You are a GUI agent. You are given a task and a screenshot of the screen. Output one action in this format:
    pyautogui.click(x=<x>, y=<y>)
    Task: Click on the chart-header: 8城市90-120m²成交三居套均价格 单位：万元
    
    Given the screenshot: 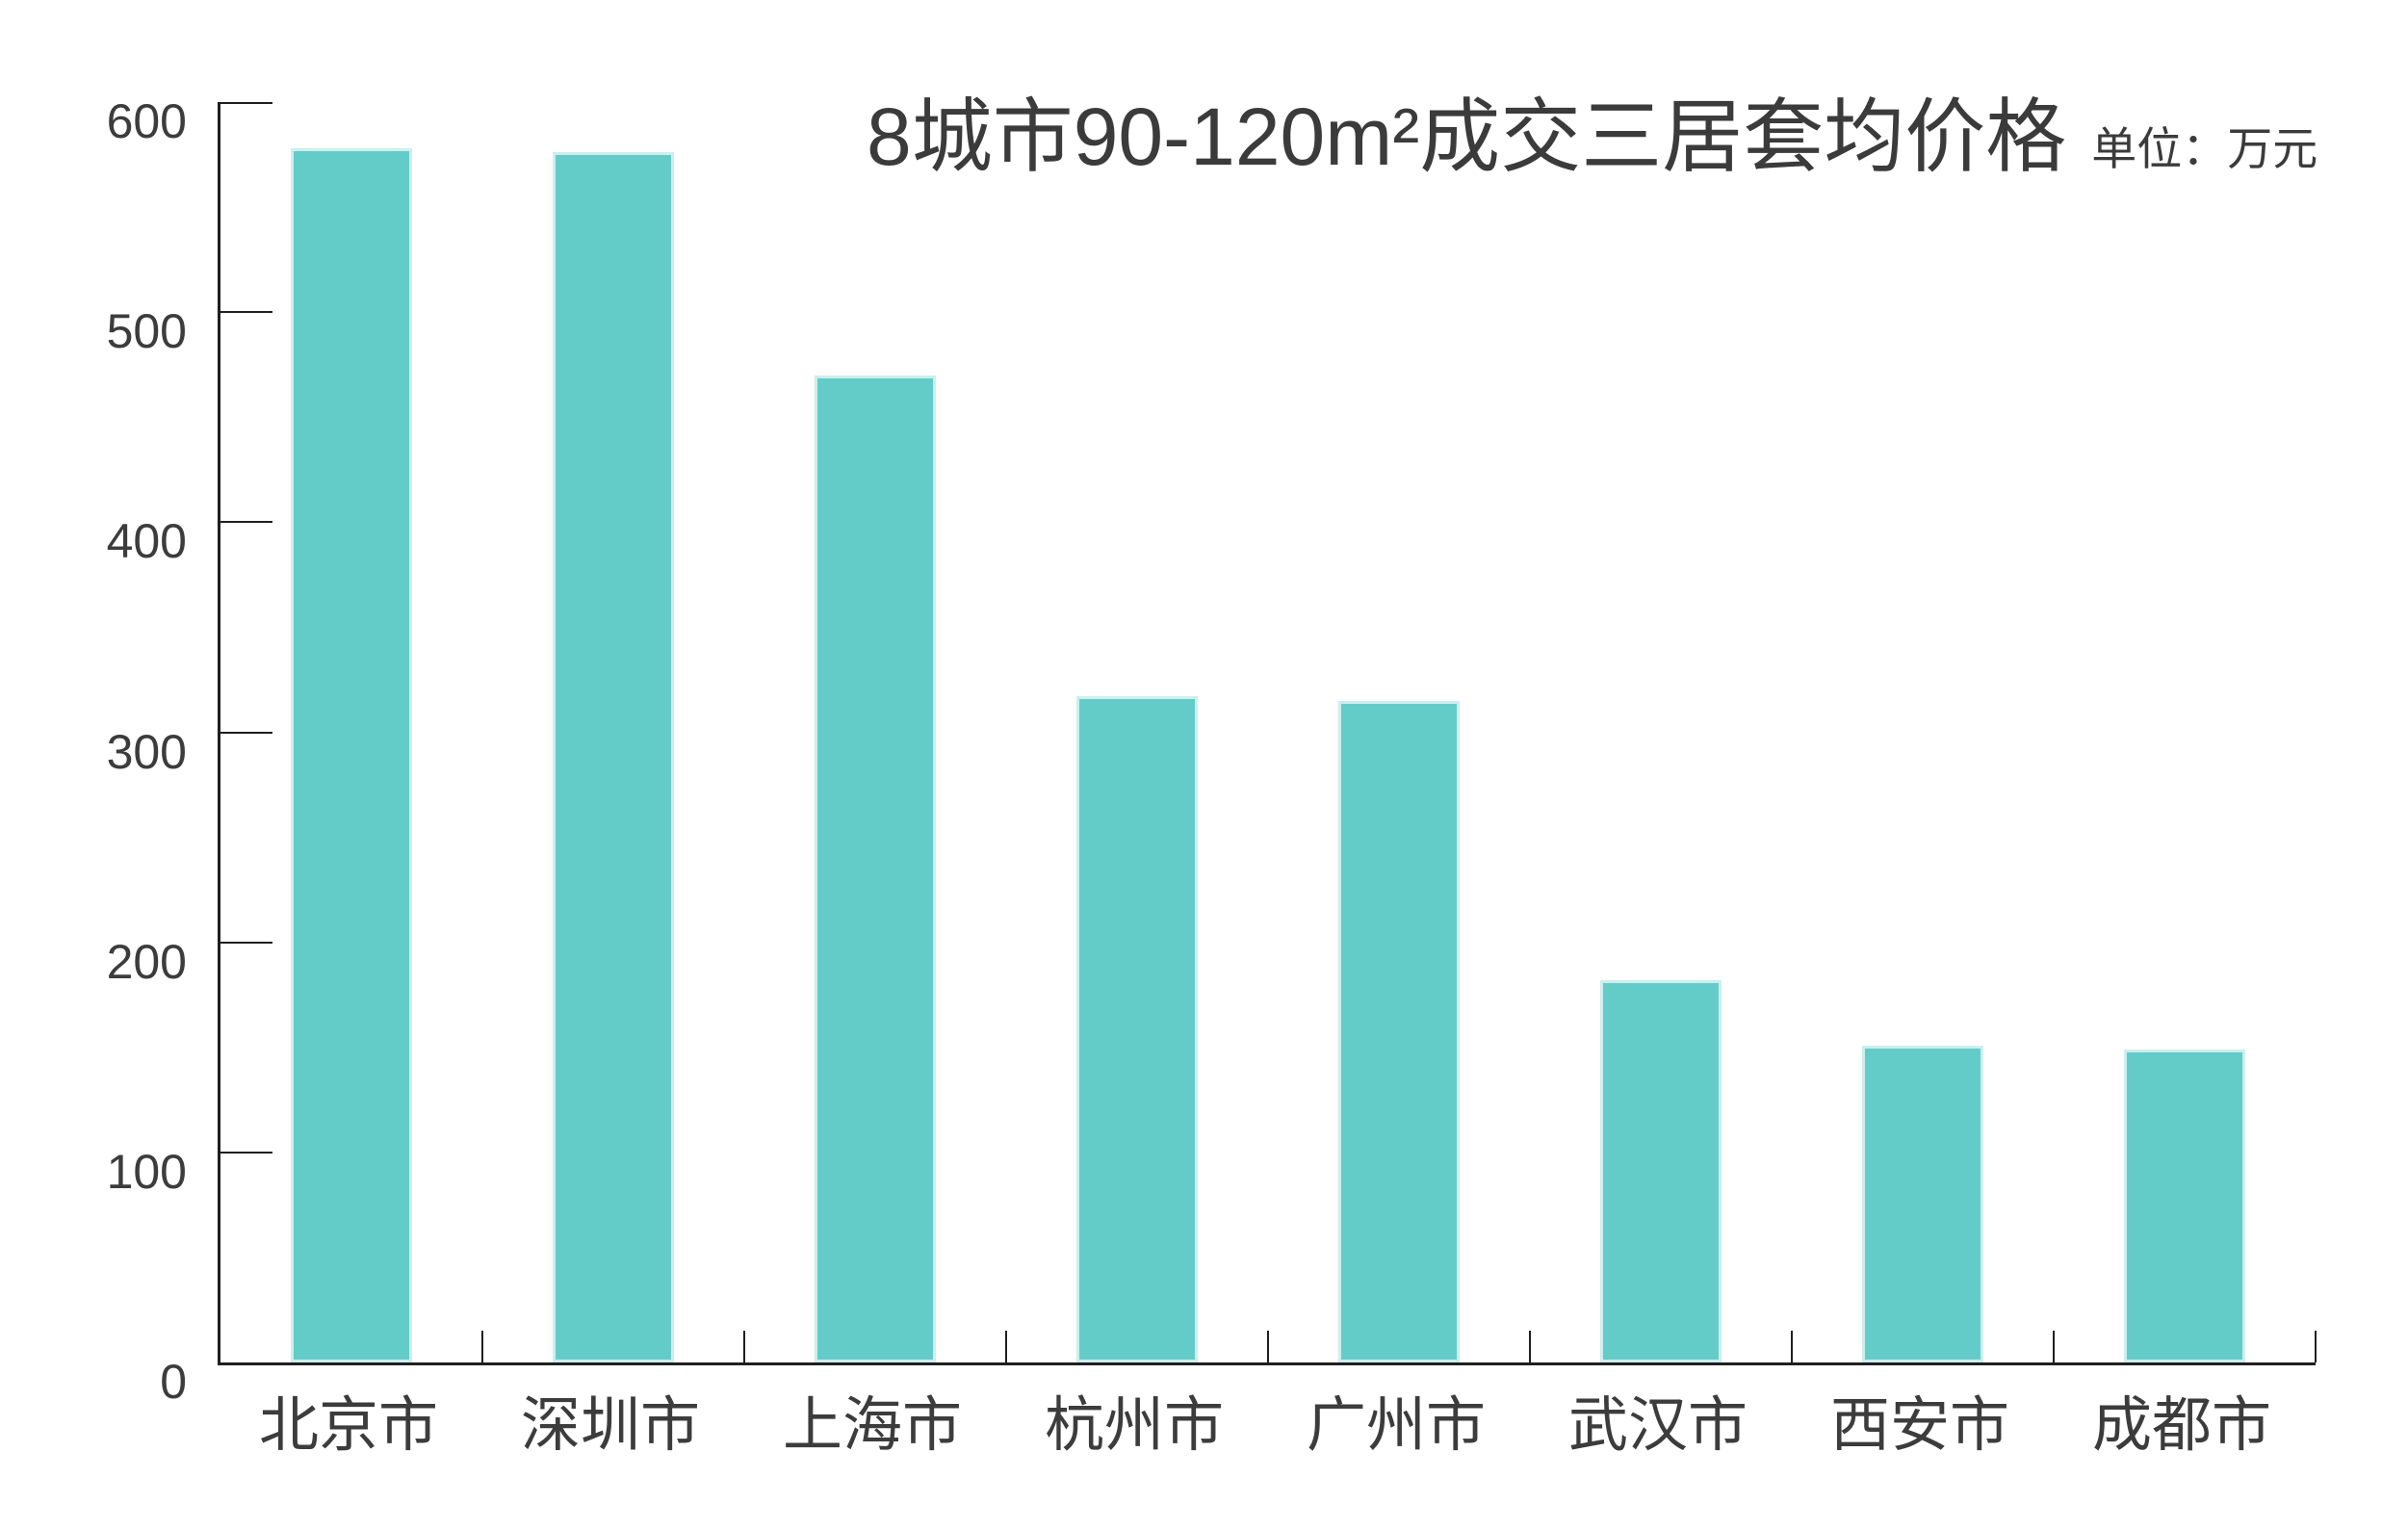 What is the action you would take?
    pyautogui.click(x=1592, y=137)
    